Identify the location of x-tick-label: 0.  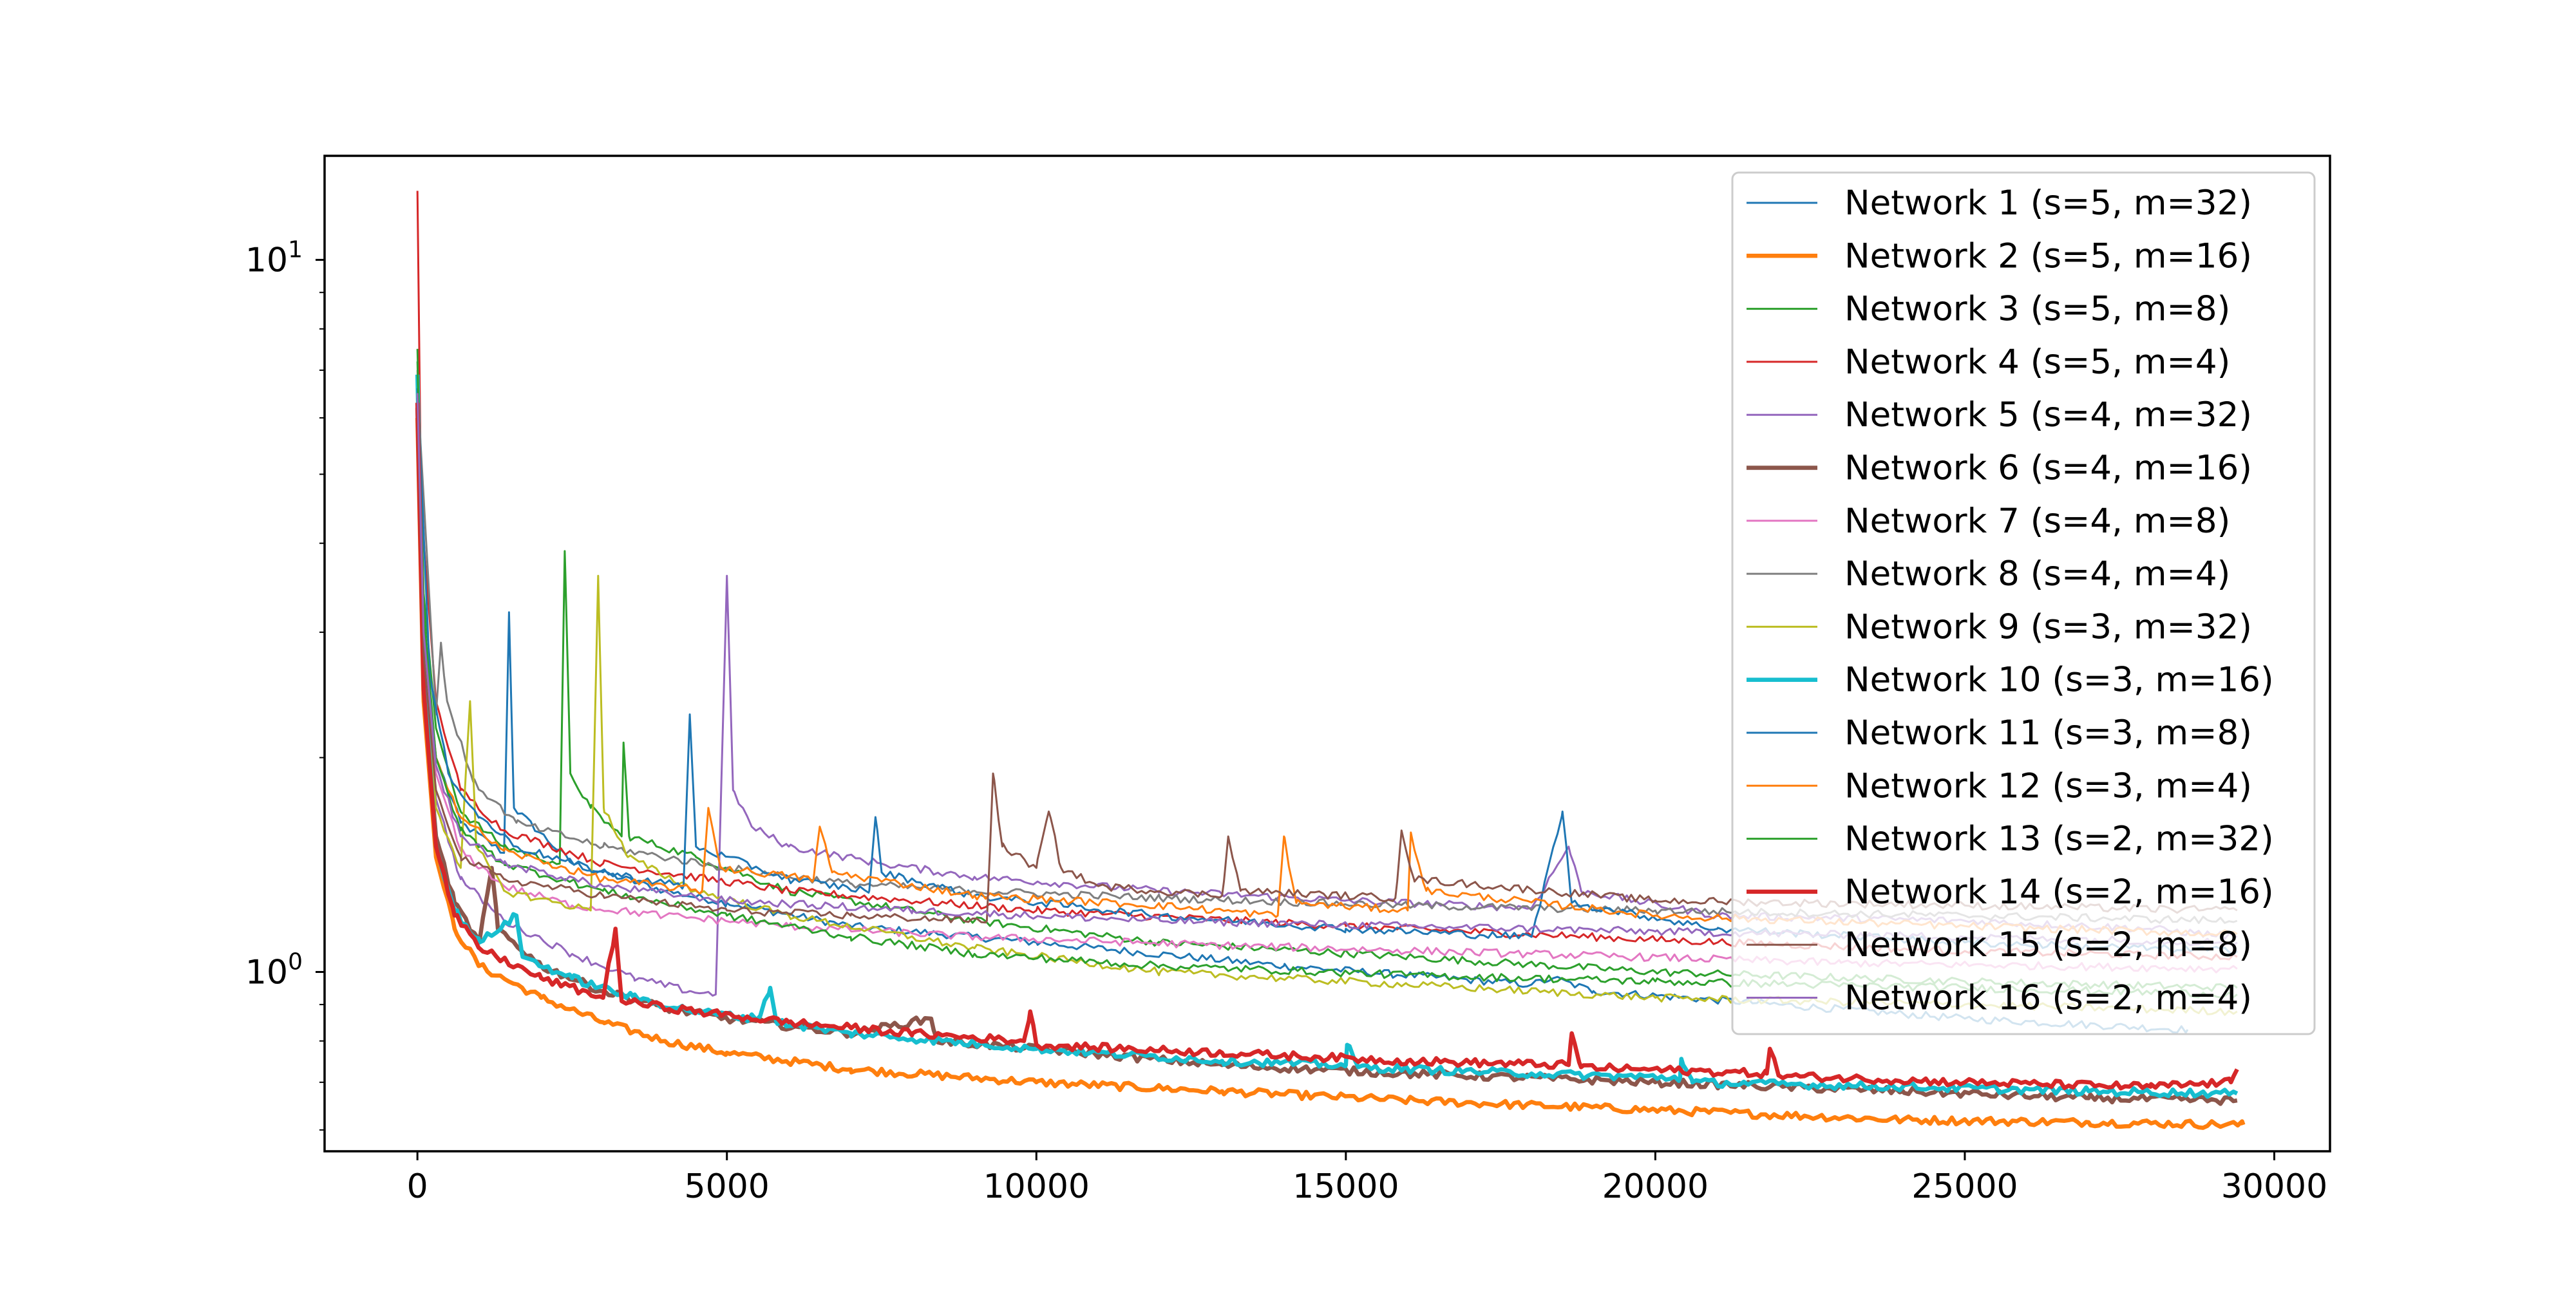
(417, 1186).